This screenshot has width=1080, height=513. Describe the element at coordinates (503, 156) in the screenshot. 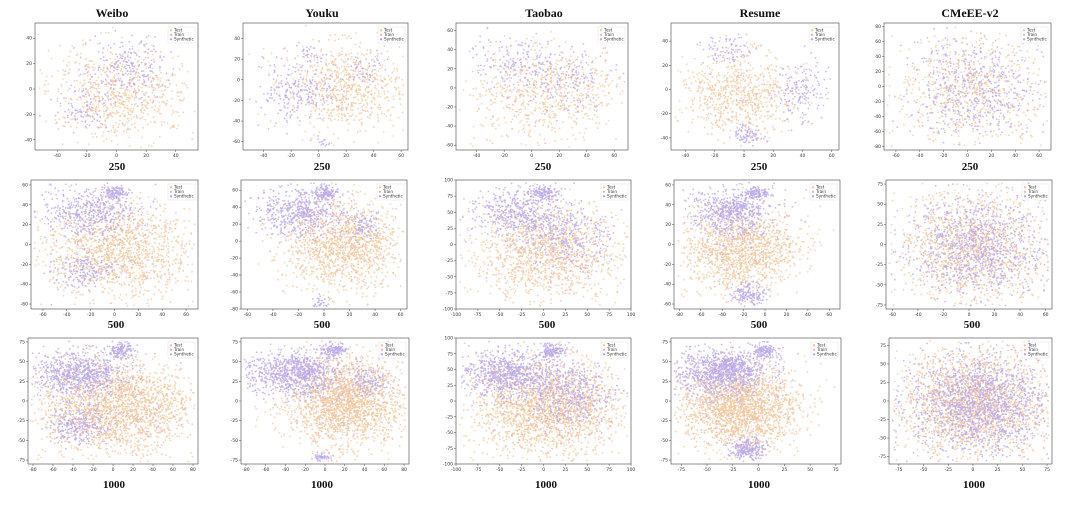

I see `x-tick-label: -20` at that location.